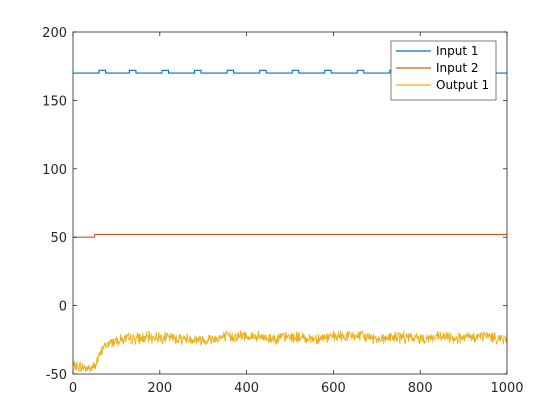 This screenshot has width=560, height=420. What do you see at coordinates (159, 388) in the screenshot?
I see `x-tick-label: 200` at bounding box center [159, 388].